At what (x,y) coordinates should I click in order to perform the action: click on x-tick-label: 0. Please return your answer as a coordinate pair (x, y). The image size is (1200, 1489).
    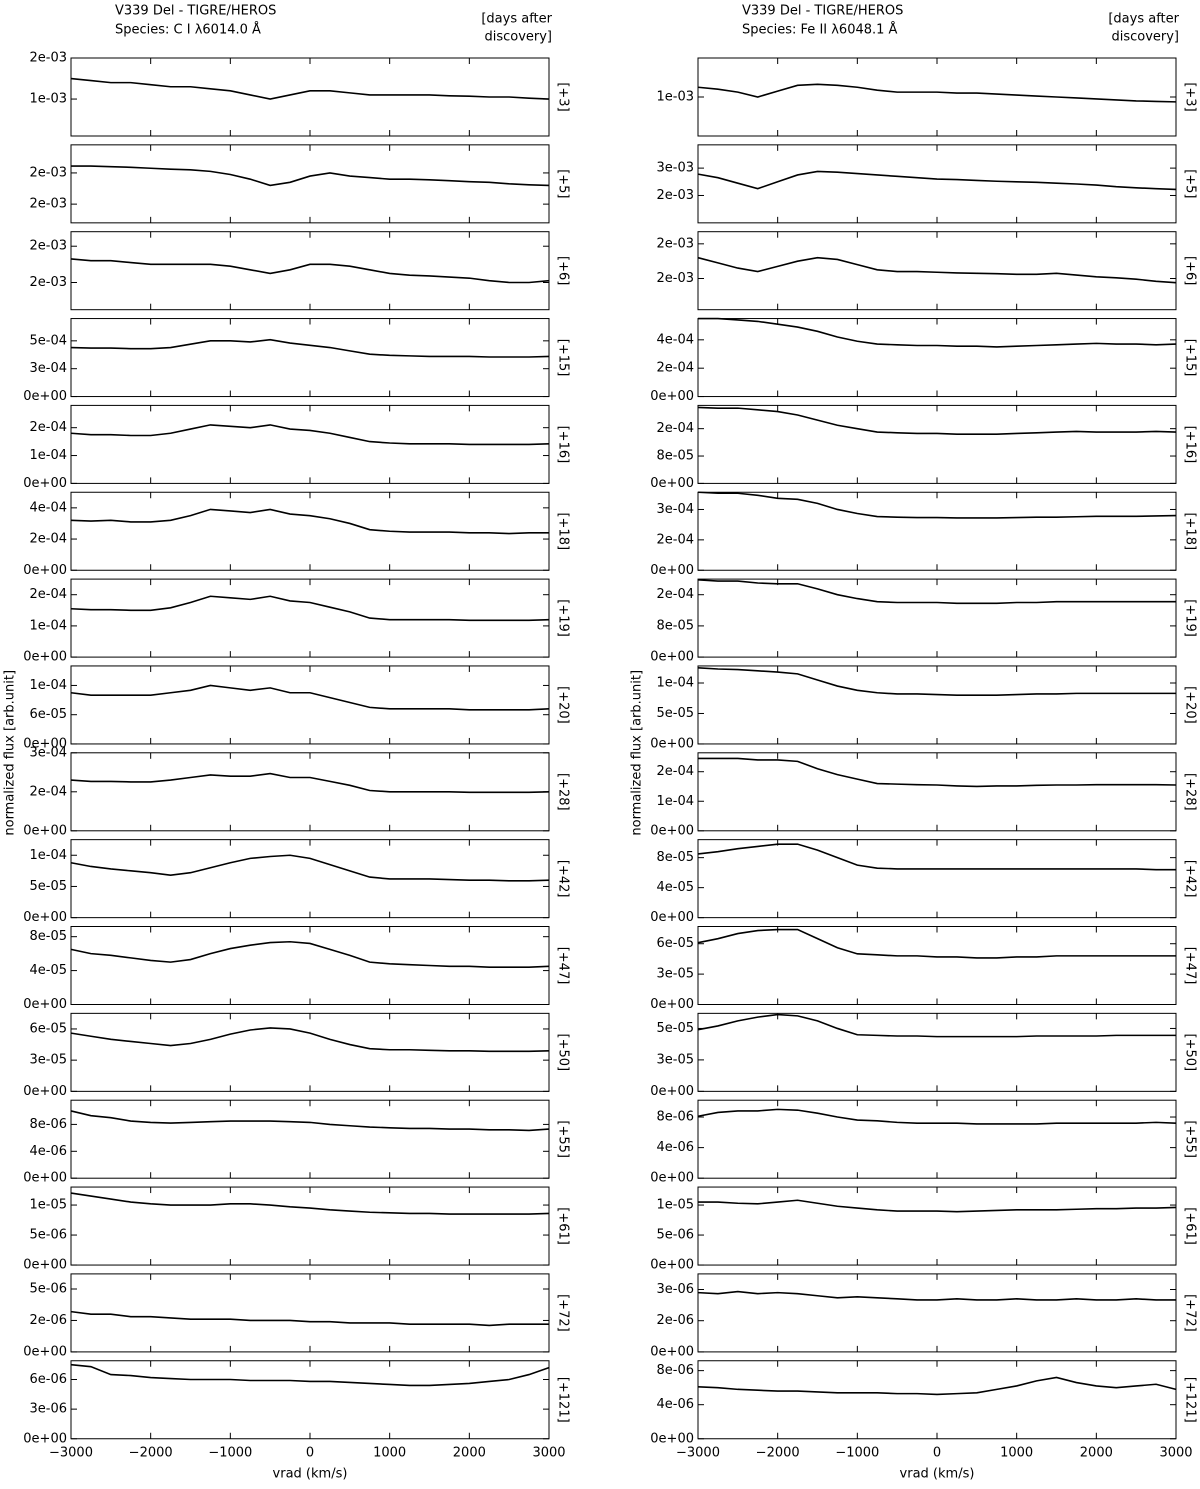
    Looking at the image, I should click on (937, 1452).